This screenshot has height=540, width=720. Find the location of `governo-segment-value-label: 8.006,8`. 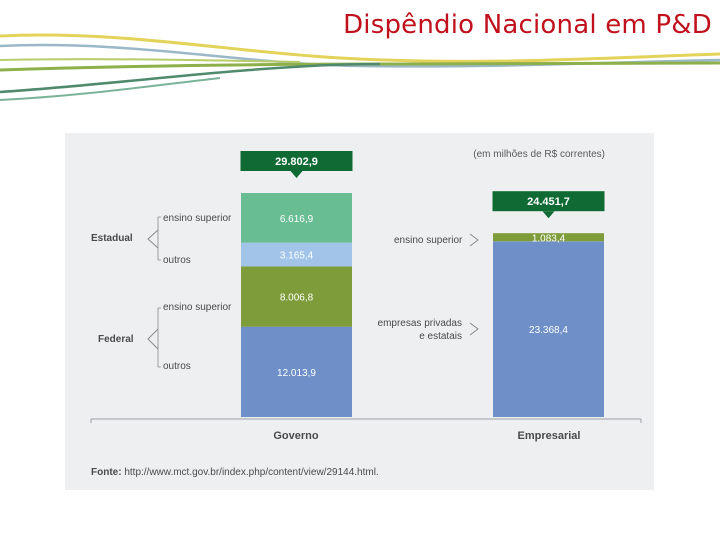

governo-segment-value-label: 8.006,8 is located at coordinates (297, 298).